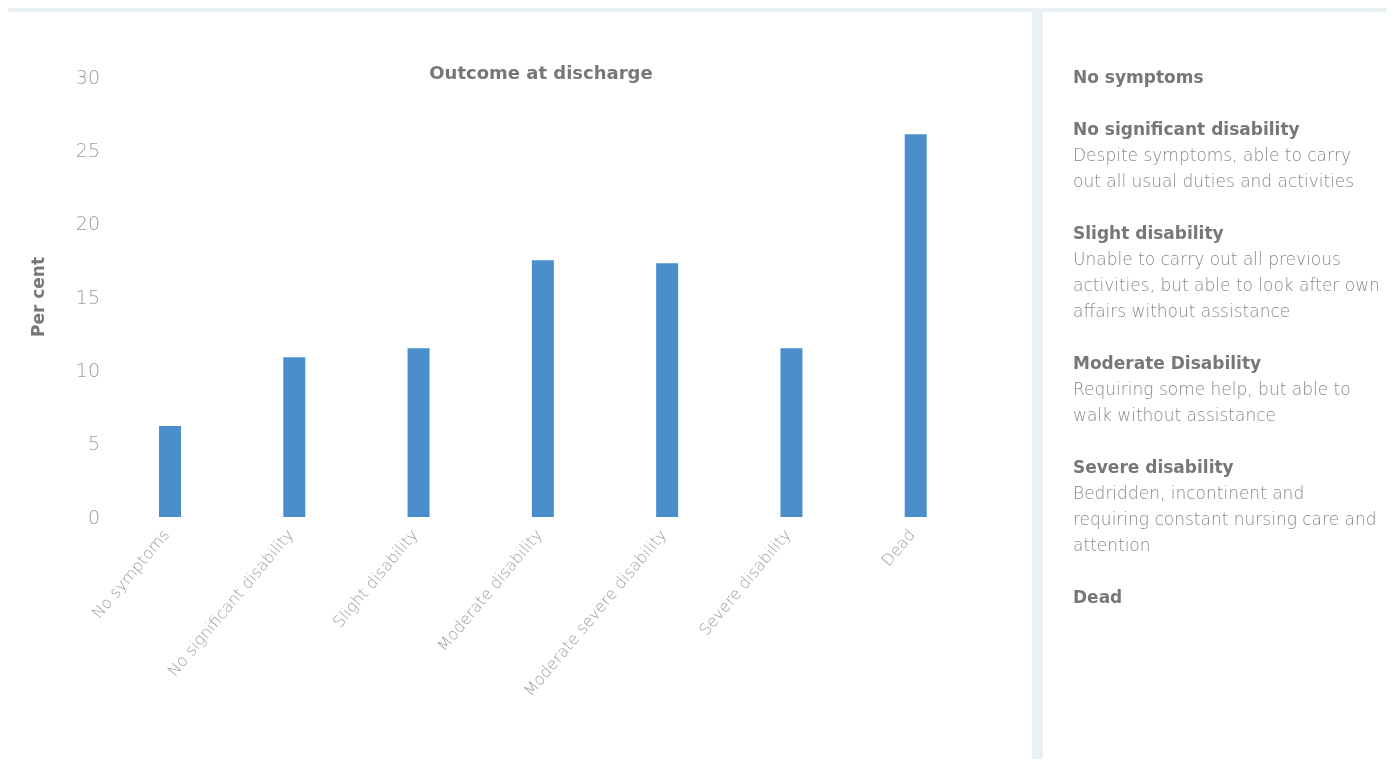  I want to click on text: Moderate Disability Requiring some help, but able to walk without assistance, so click(1212, 389).